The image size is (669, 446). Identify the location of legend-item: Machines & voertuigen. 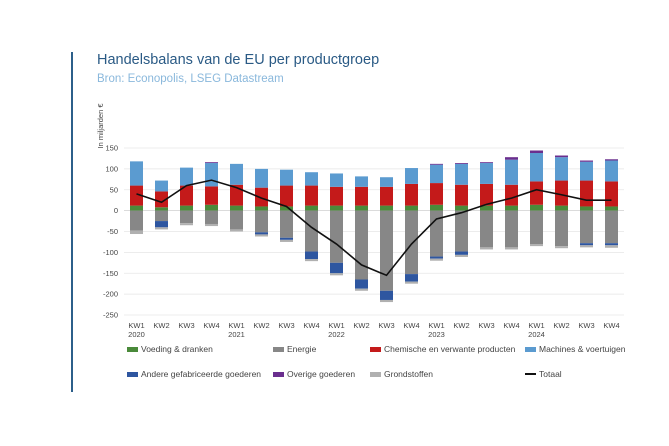
(575, 349).